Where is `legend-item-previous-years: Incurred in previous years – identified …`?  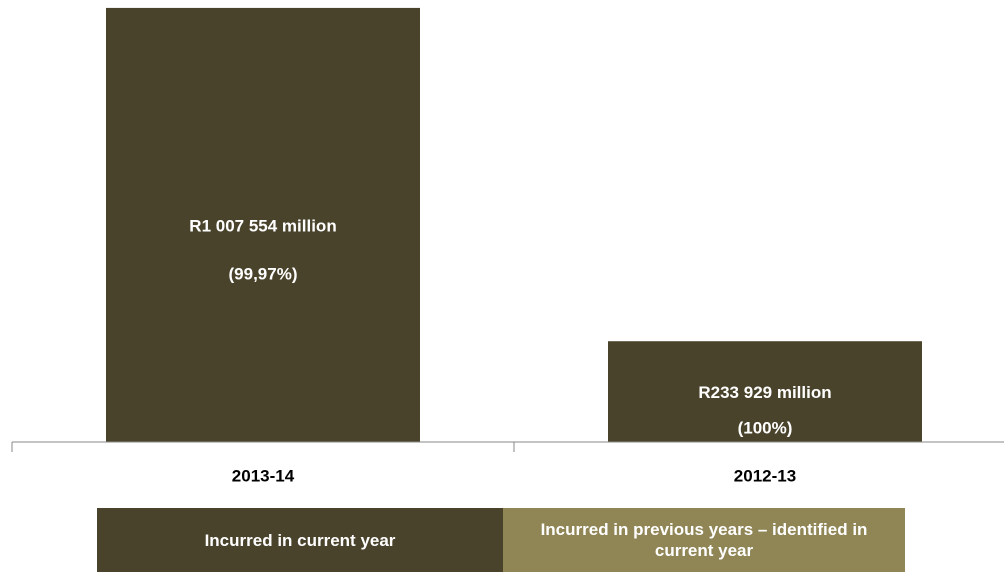 legend-item-previous-years: Incurred in previous years – identified … is located at coordinates (704, 540).